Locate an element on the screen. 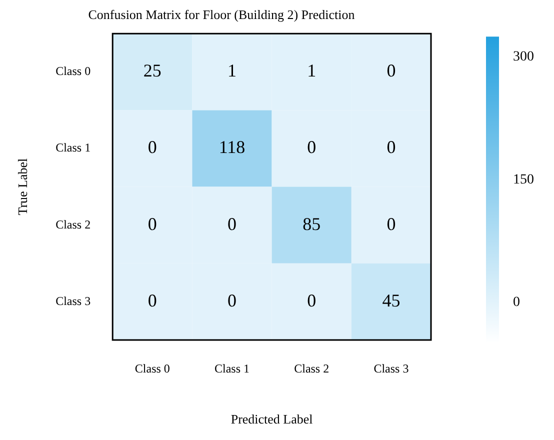 The width and height of the screenshot is (554, 440). x-tick-label: Class 1 is located at coordinates (232, 368).